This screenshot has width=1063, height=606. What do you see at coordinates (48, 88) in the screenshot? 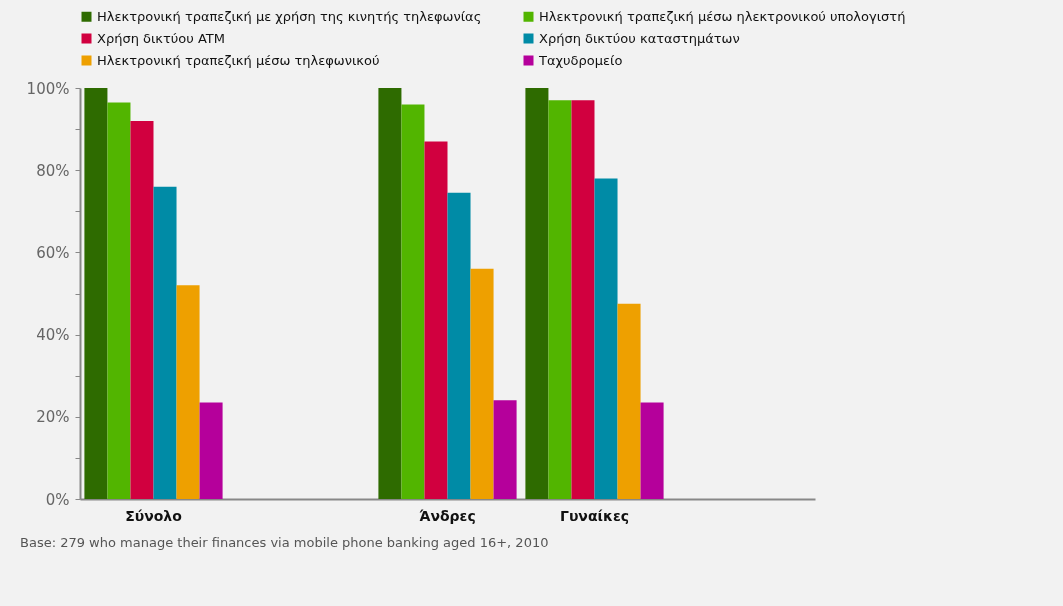
I see `y-tick-label: 100%` at bounding box center [48, 88].